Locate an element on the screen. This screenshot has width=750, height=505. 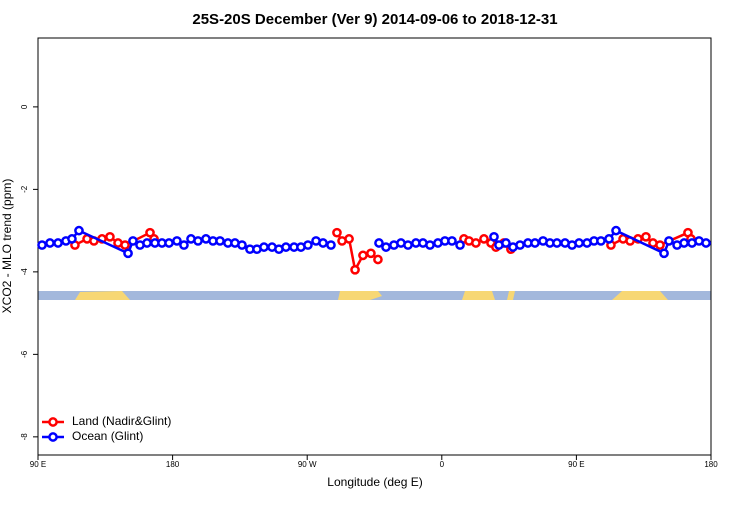
y-tick-label: -6 is located at coordinates (24, 354).